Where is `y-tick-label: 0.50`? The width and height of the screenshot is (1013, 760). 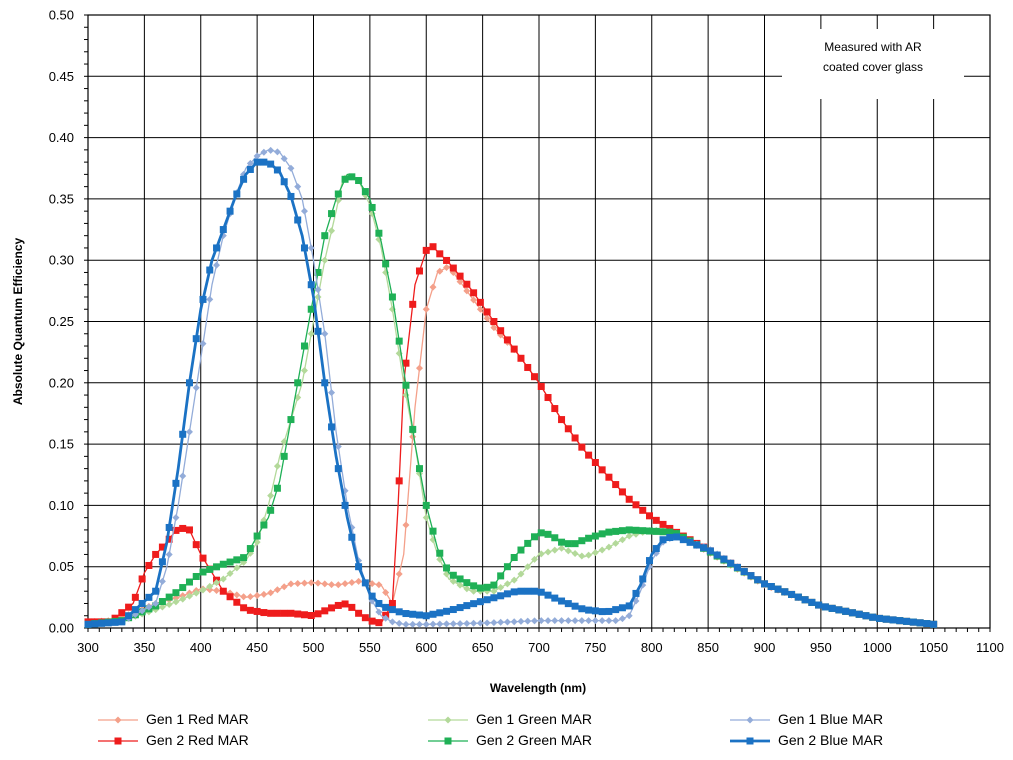
y-tick-label: 0.50 is located at coordinates (61, 15).